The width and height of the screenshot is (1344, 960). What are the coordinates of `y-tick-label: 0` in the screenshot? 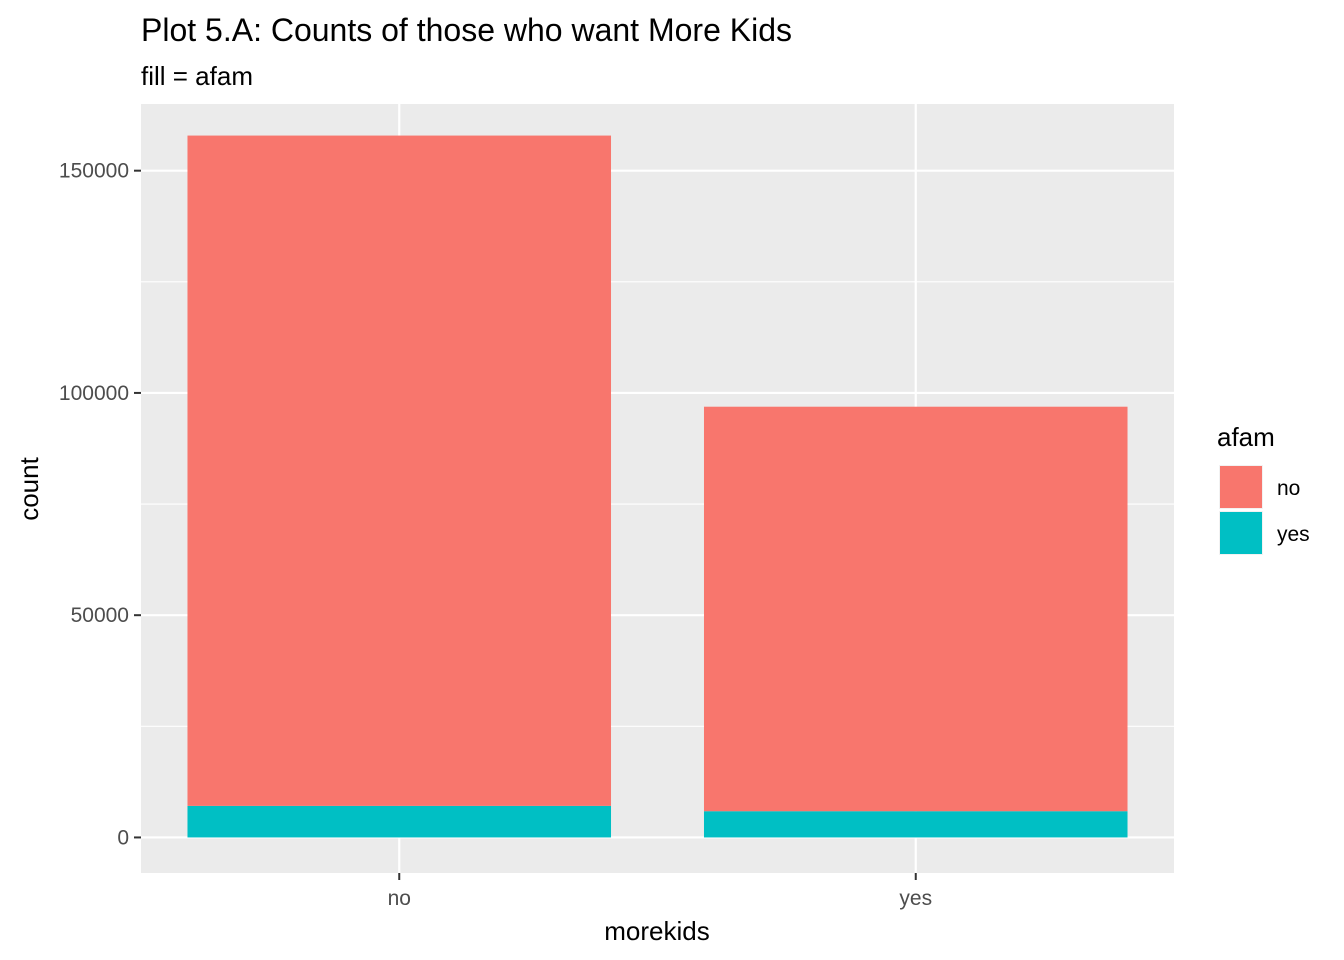 It's located at (123, 837).